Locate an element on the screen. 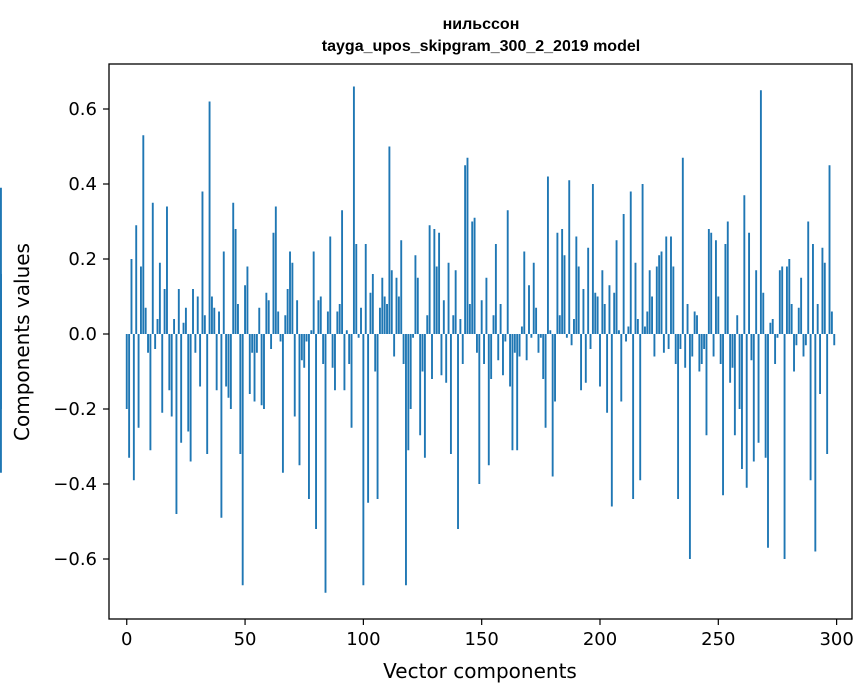 This screenshot has width=867, height=696. x-tick-label: 250 is located at coordinates (718, 639).